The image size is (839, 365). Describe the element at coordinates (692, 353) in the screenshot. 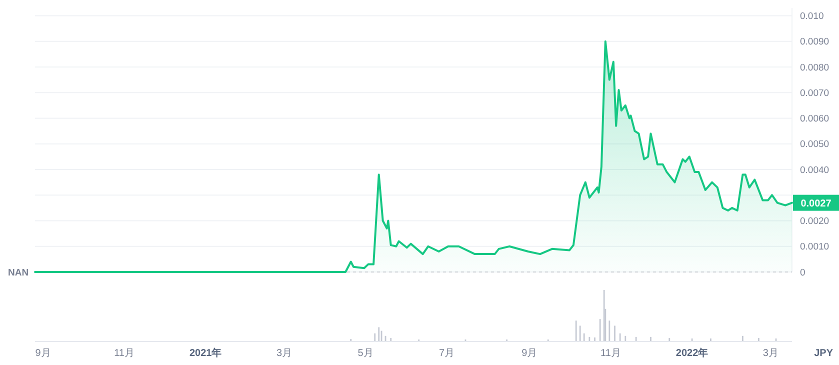

I see `x-tick-label: 2022年` at that location.